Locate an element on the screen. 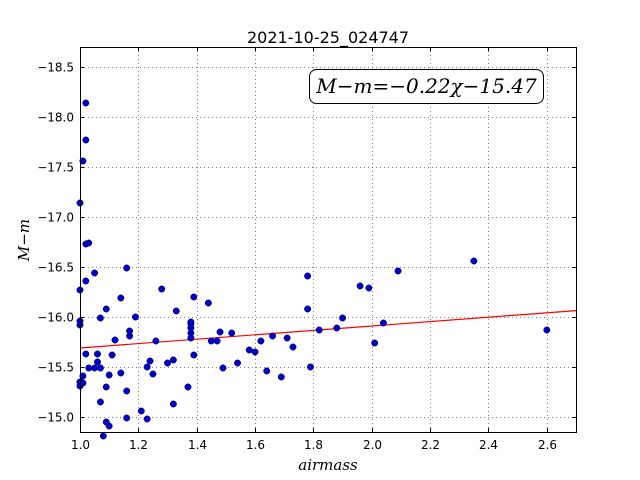 The width and height of the screenshot is (640, 480). x-tick-label: 2.6 is located at coordinates (547, 445).